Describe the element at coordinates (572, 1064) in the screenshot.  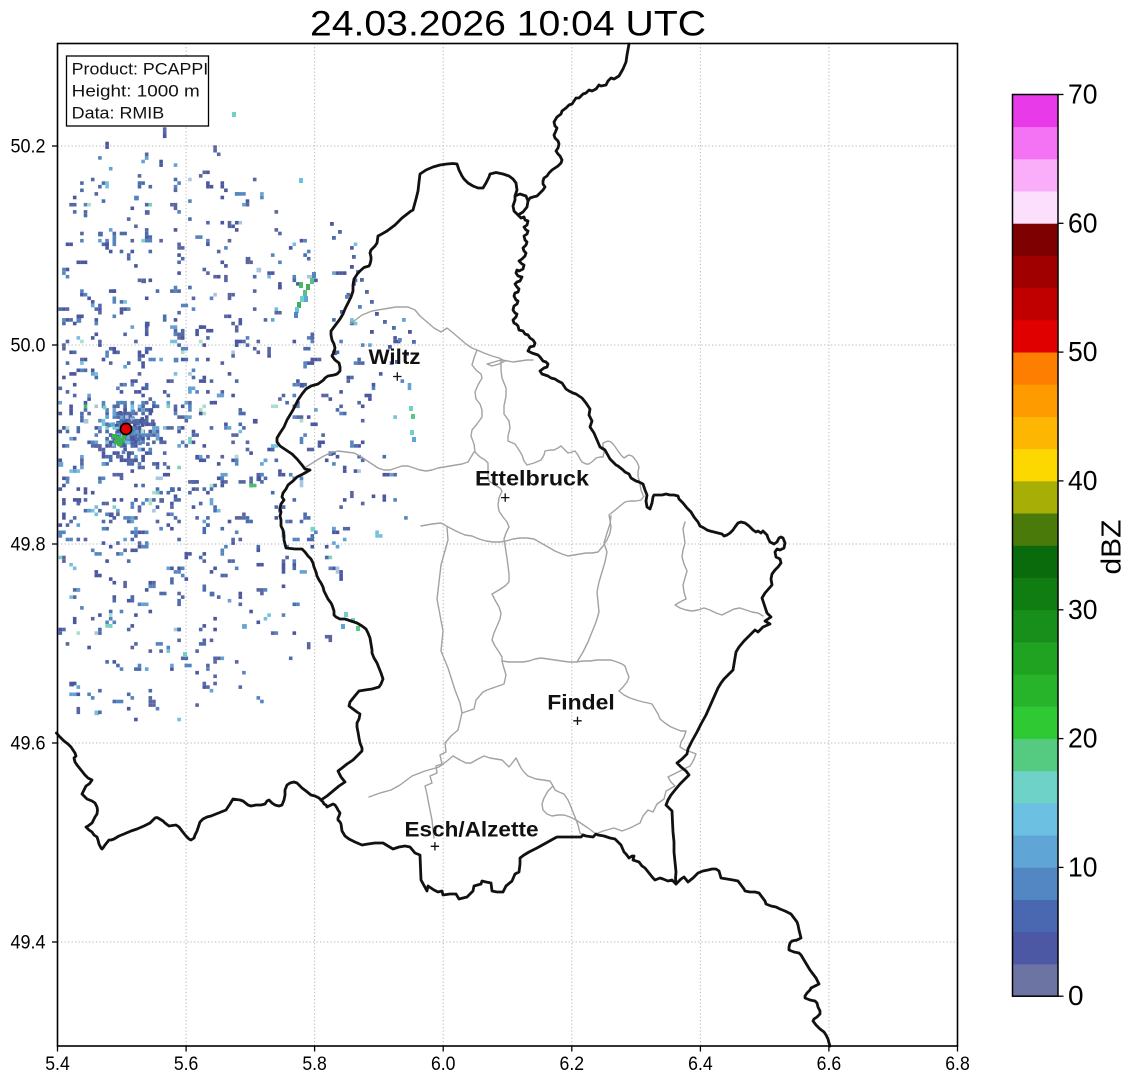
I see `svg-text: 6.2` at that location.